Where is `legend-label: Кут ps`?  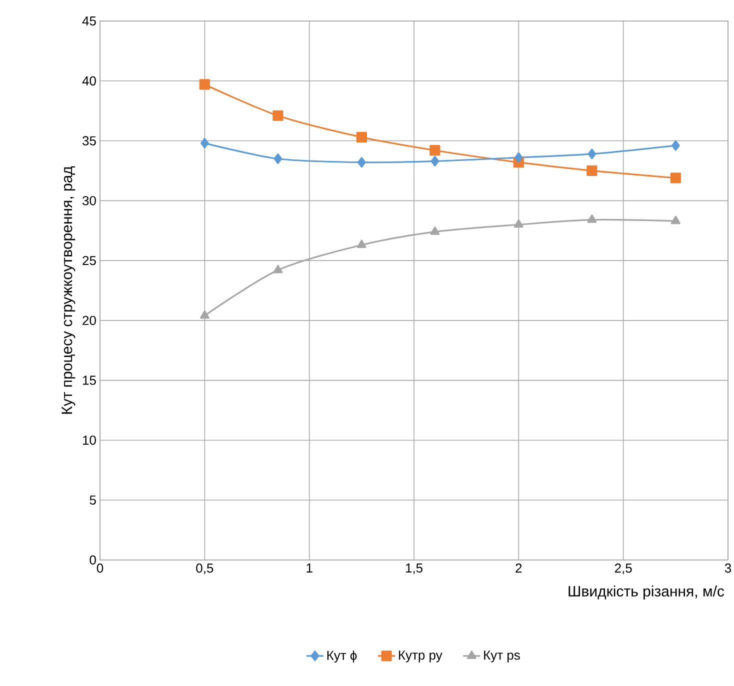
legend-label: Кут ps is located at coordinates (502, 656).